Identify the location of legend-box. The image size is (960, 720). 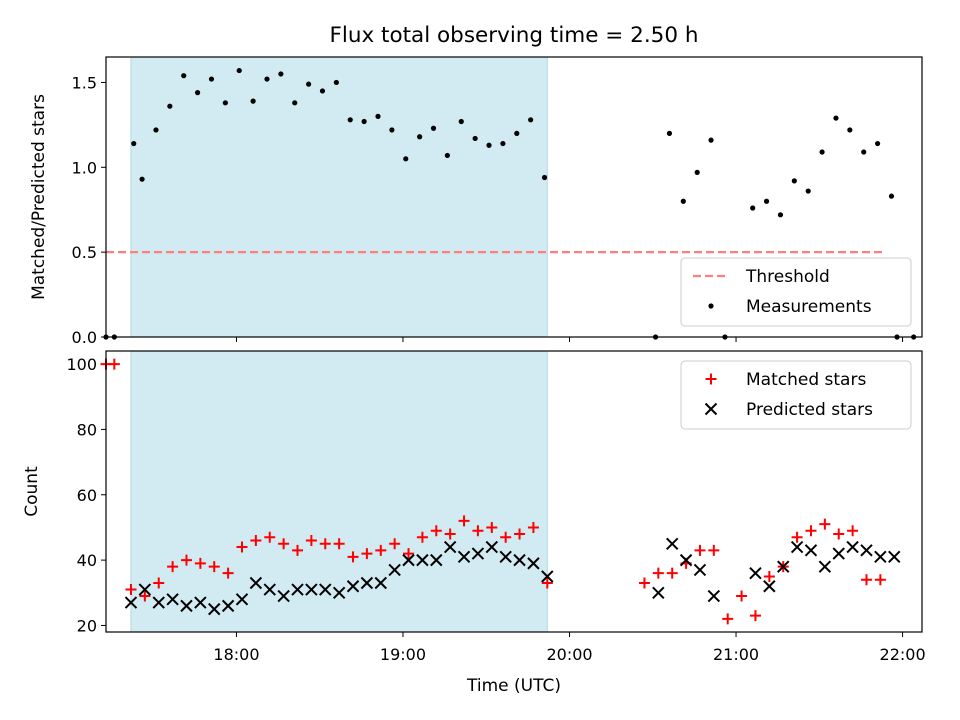
(796, 395).